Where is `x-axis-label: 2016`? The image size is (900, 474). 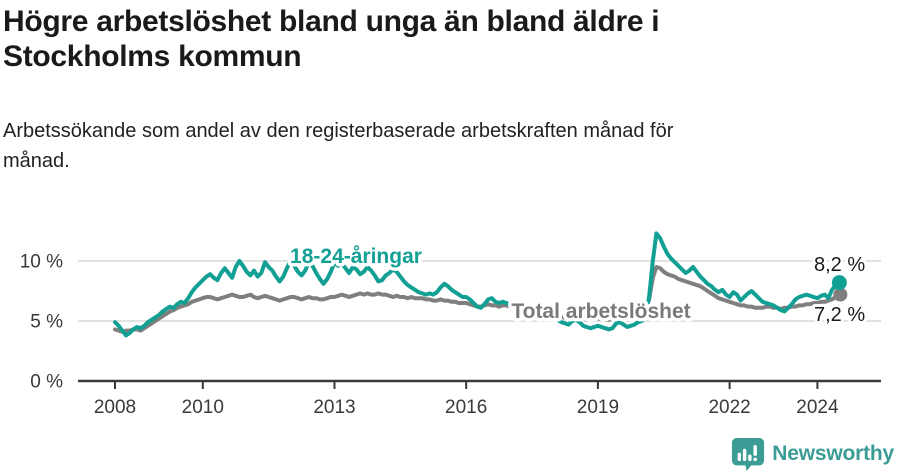 x-axis-label: 2016 is located at coordinates (466, 407).